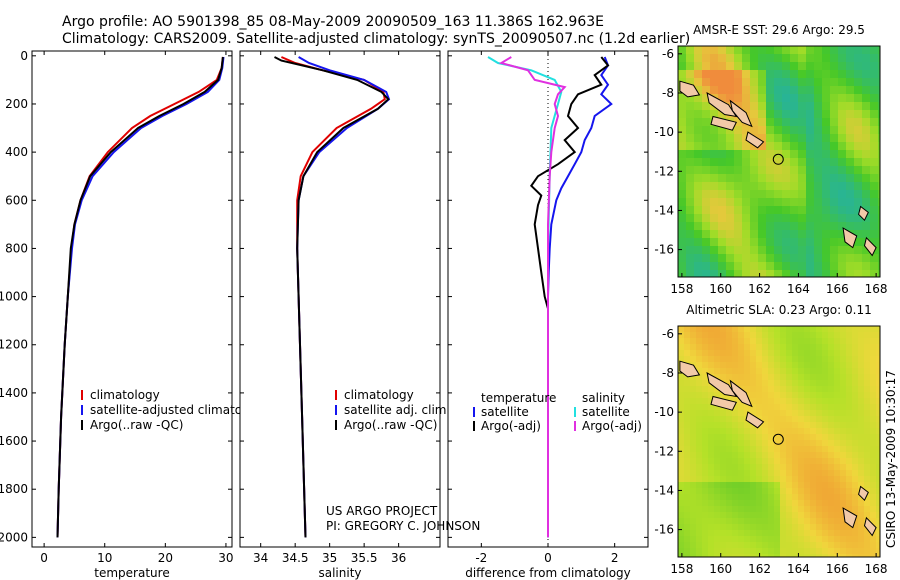 The image size is (900, 580). What do you see at coordinates (125, 395) in the screenshot?
I see `legend-label: climatology` at bounding box center [125, 395].